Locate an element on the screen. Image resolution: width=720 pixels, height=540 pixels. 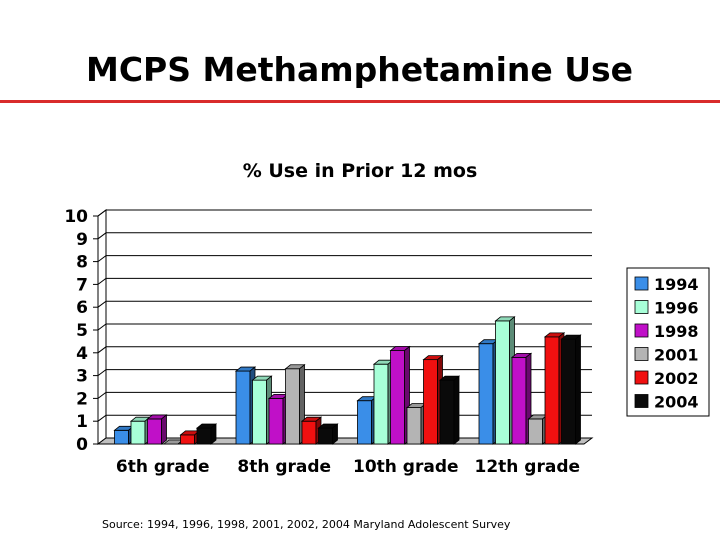
y-tick-label: 9 is located at coordinates (82, 240).